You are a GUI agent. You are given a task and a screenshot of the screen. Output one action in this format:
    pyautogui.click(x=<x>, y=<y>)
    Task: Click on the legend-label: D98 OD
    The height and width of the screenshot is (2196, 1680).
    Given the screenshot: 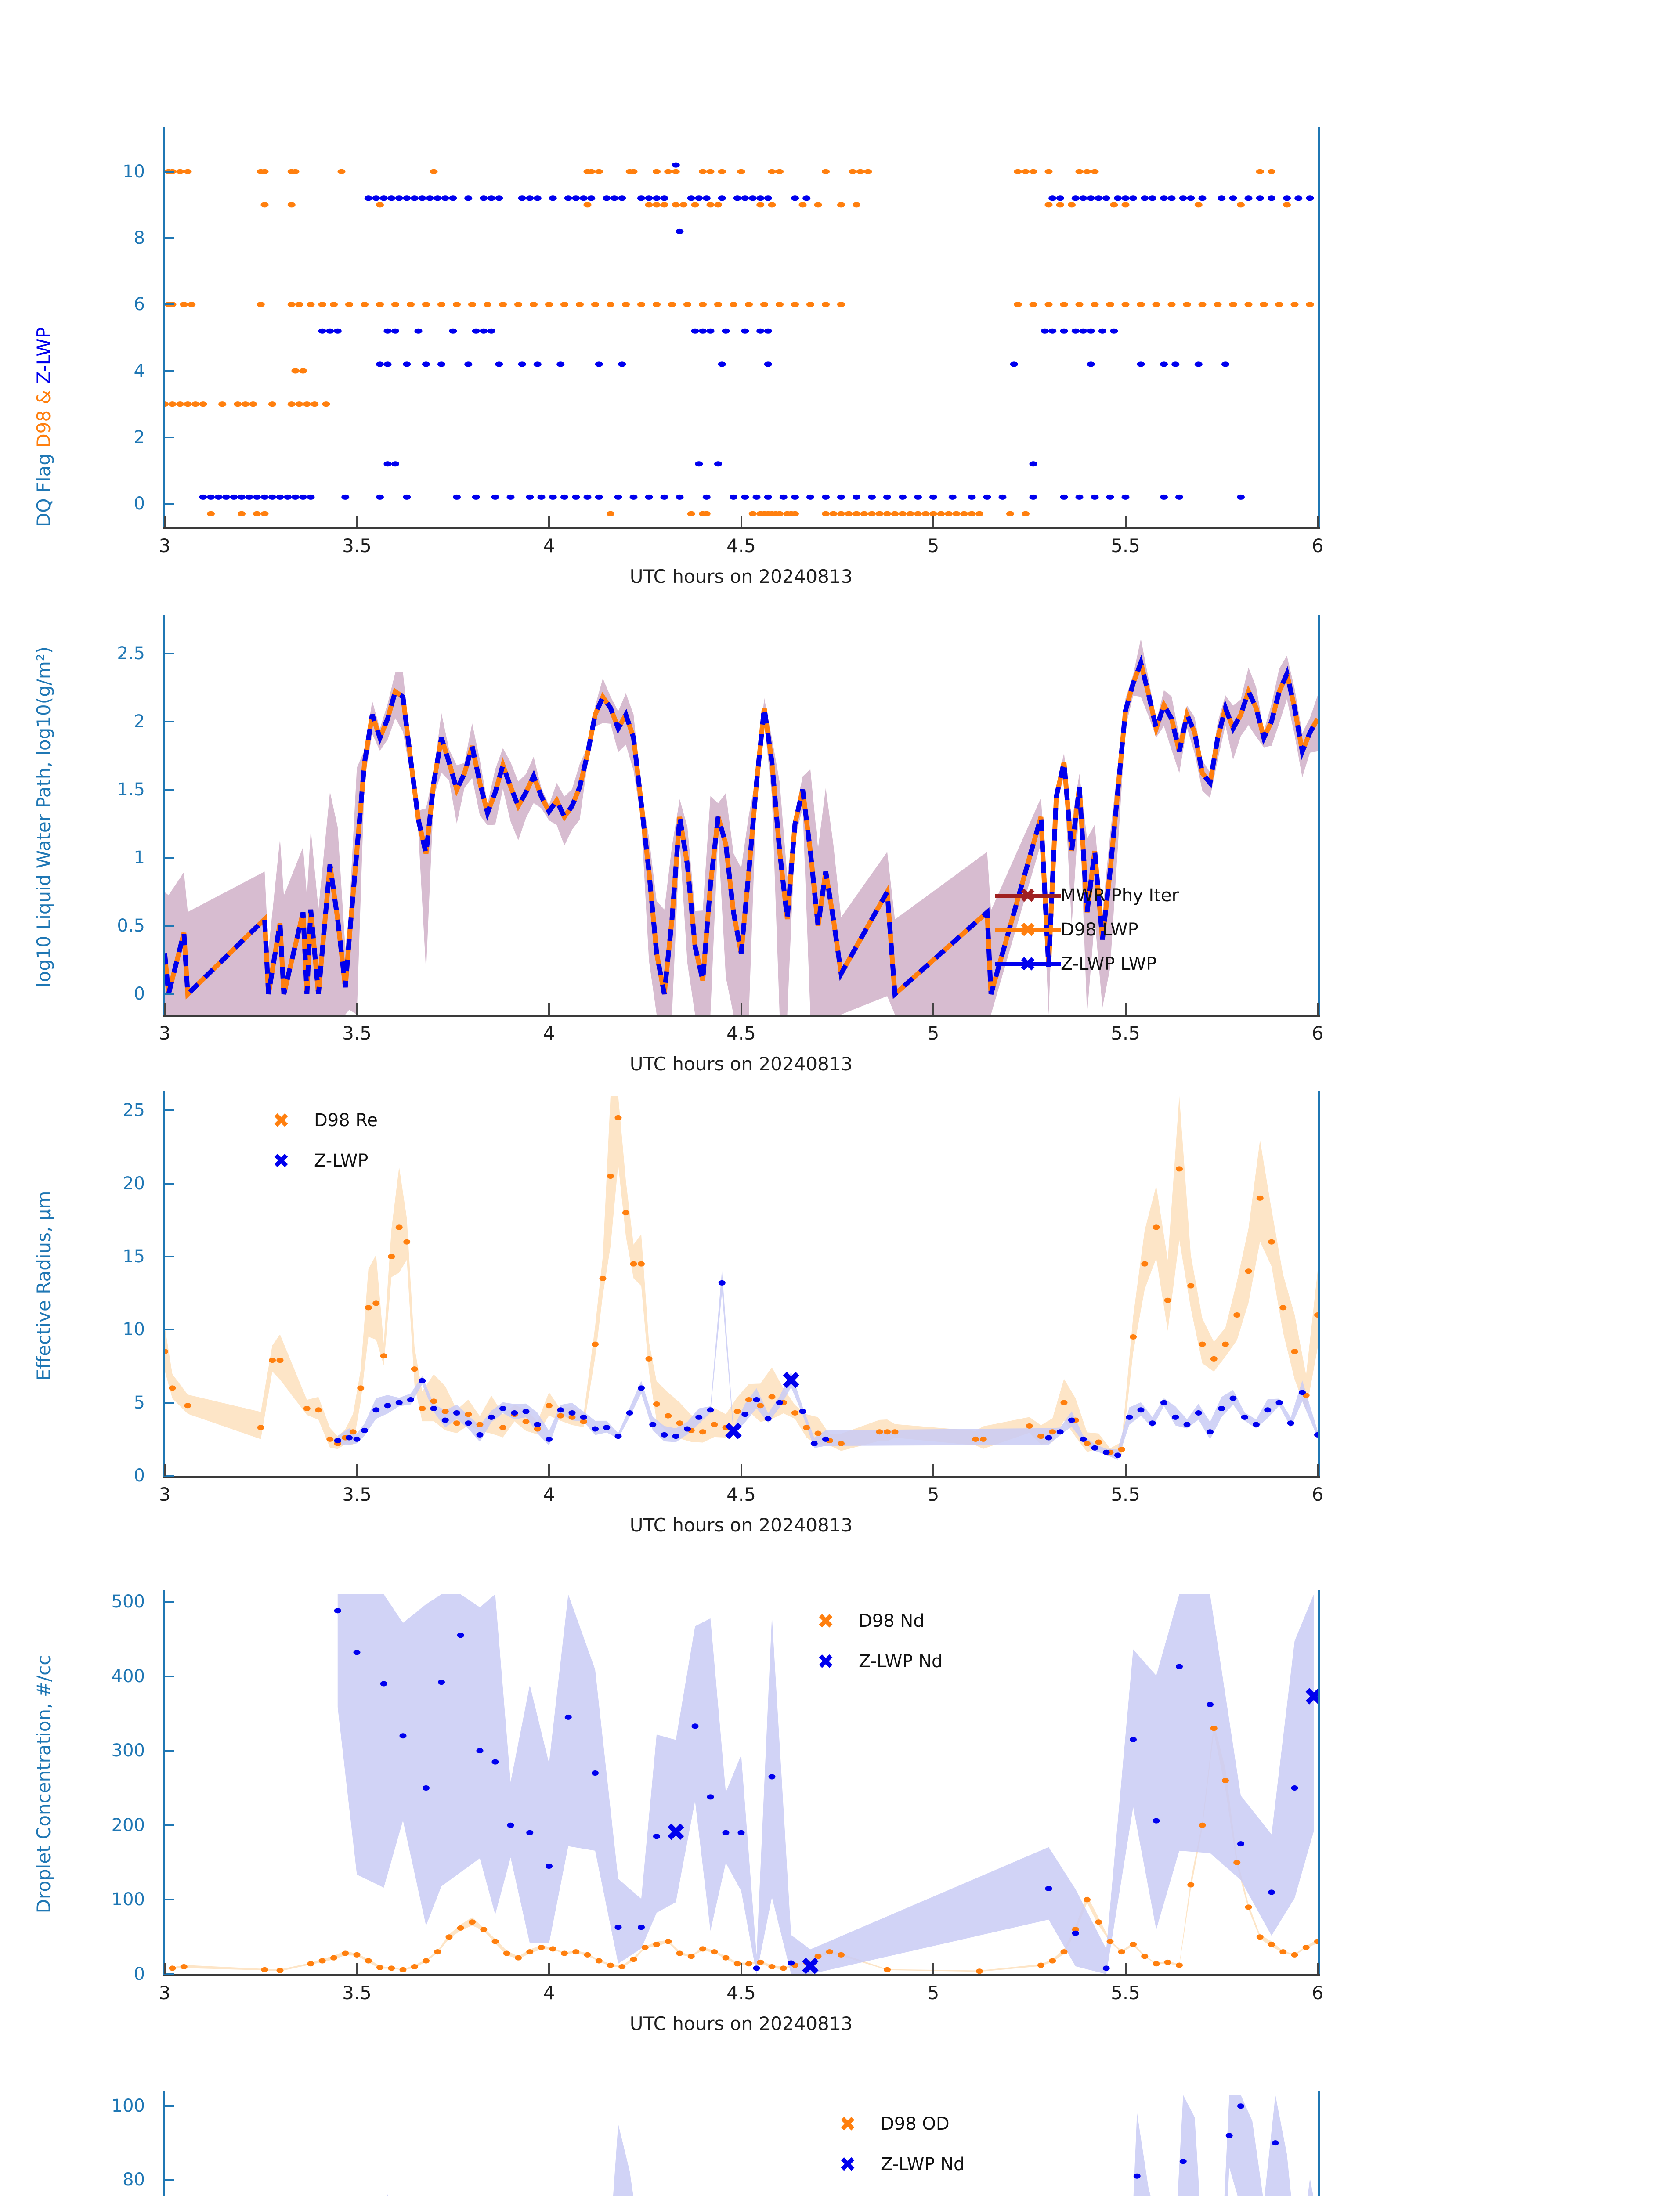 What is the action you would take?
    pyautogui.click(x=915, y=2124)
    